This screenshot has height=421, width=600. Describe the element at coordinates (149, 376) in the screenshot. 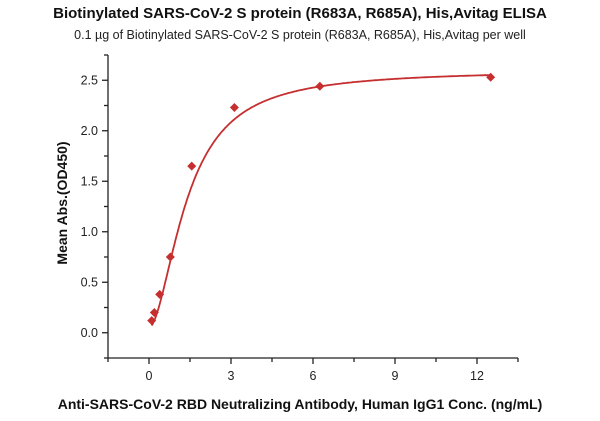

I see `x-tick-label: 0` at that location.